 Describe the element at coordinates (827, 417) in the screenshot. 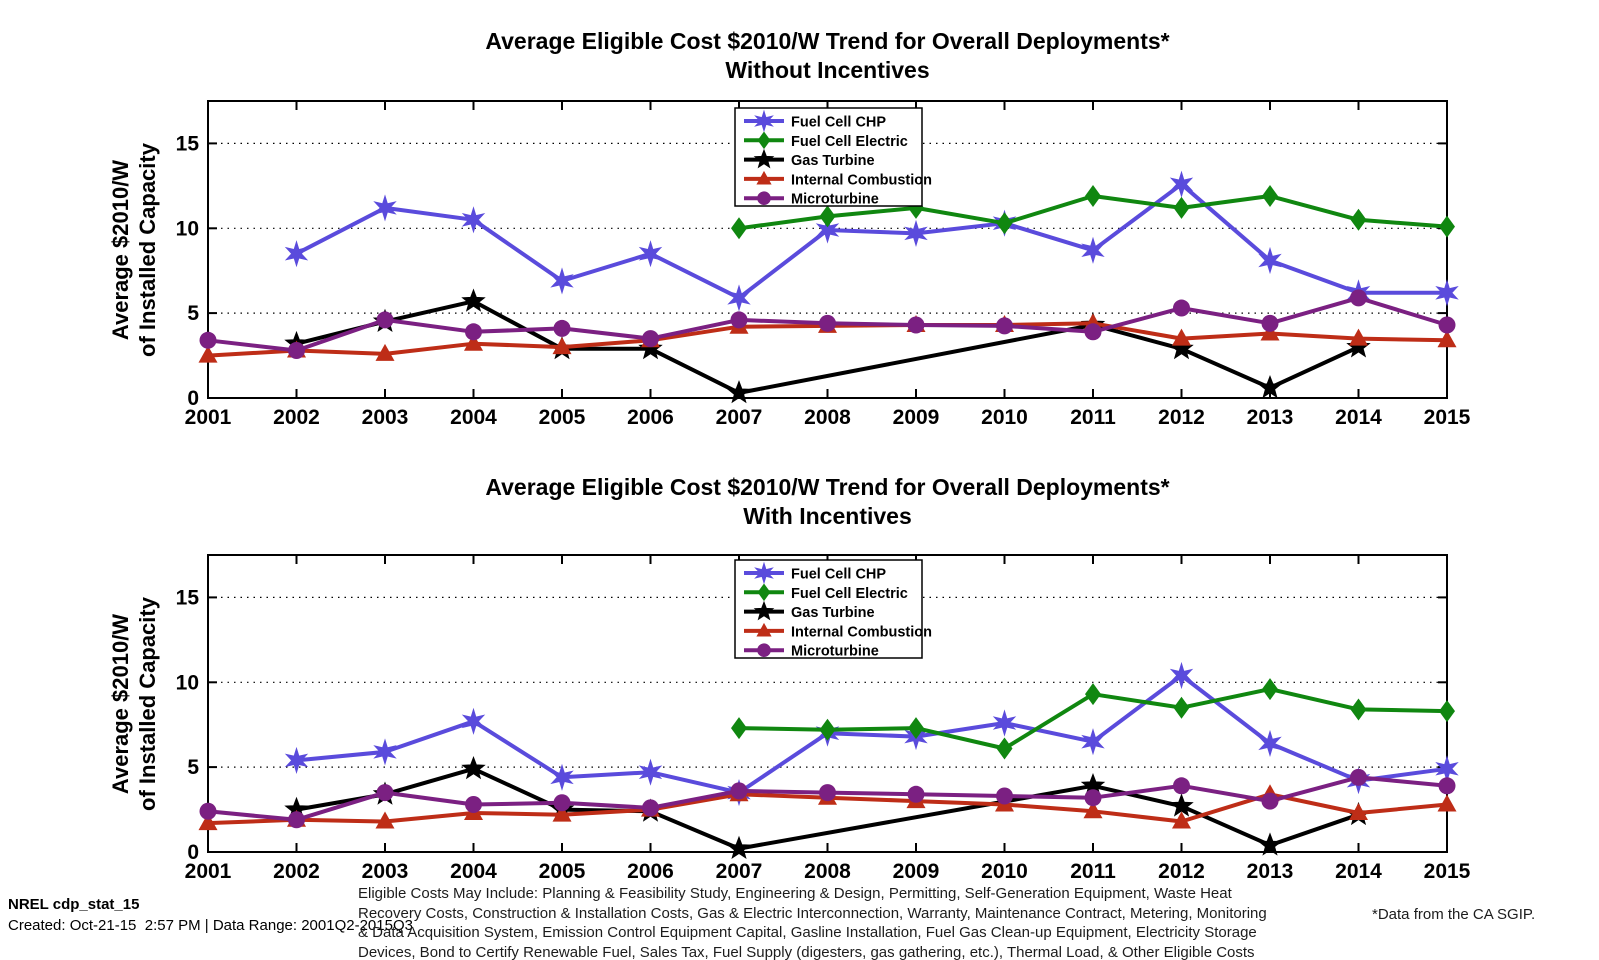

I see `x-tick-label: 2008` at that location.